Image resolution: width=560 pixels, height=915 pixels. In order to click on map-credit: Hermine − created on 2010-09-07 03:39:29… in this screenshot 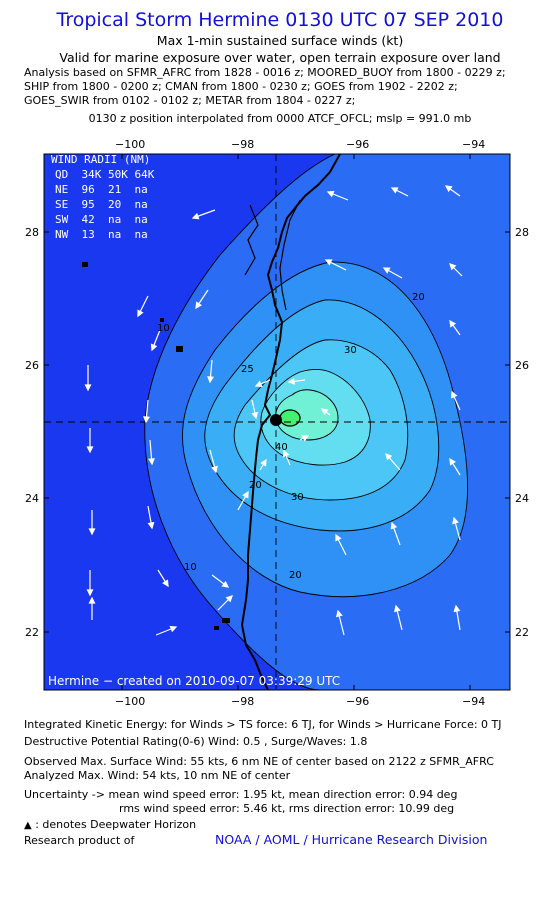, I will do `click(194, 681)`.